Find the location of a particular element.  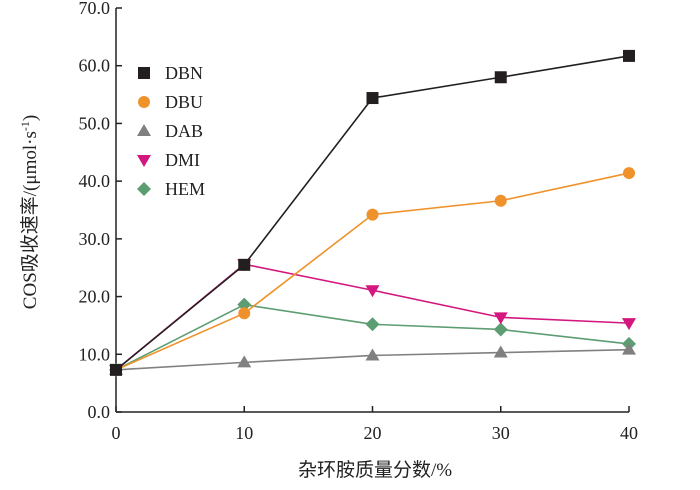

y-tick-label: 0.0 is located at coordinates (99, 412).